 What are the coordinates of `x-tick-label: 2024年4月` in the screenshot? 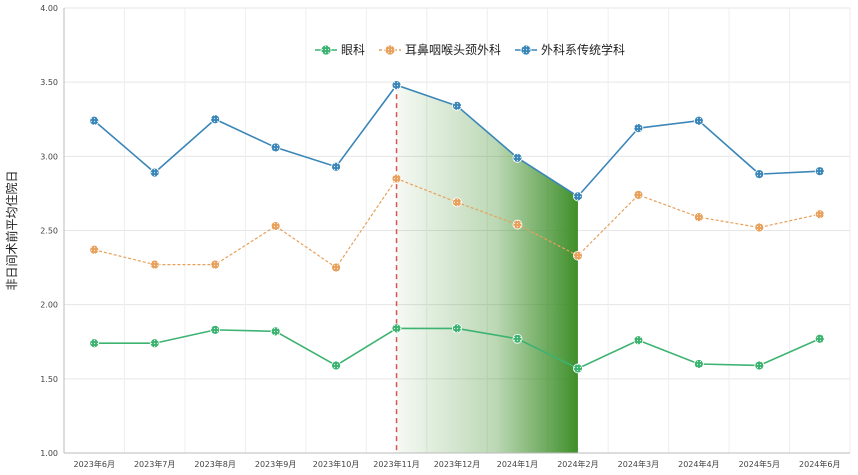 It's located at (698, 464).